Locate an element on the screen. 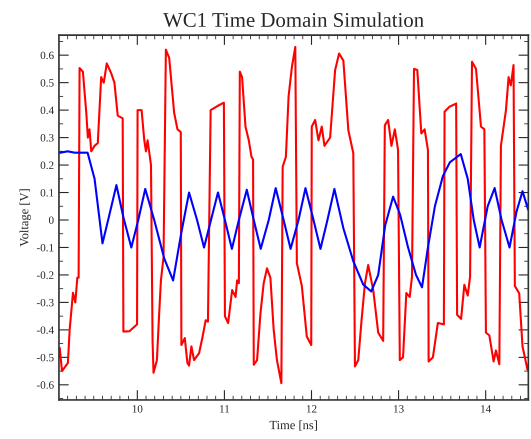 The width and height of the screenshot is (531, 439). y-tick-label: 0.6 is located at coordinates (47, 56).